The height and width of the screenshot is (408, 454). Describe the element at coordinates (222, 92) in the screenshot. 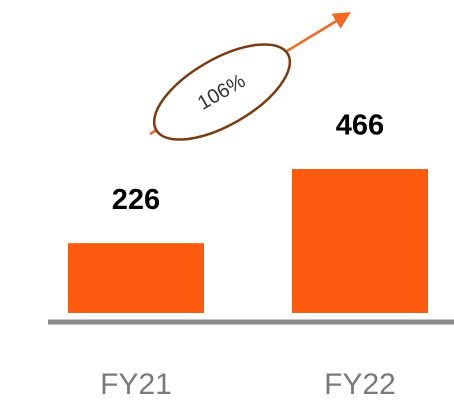

I see `annotation-ellipse` at that location.